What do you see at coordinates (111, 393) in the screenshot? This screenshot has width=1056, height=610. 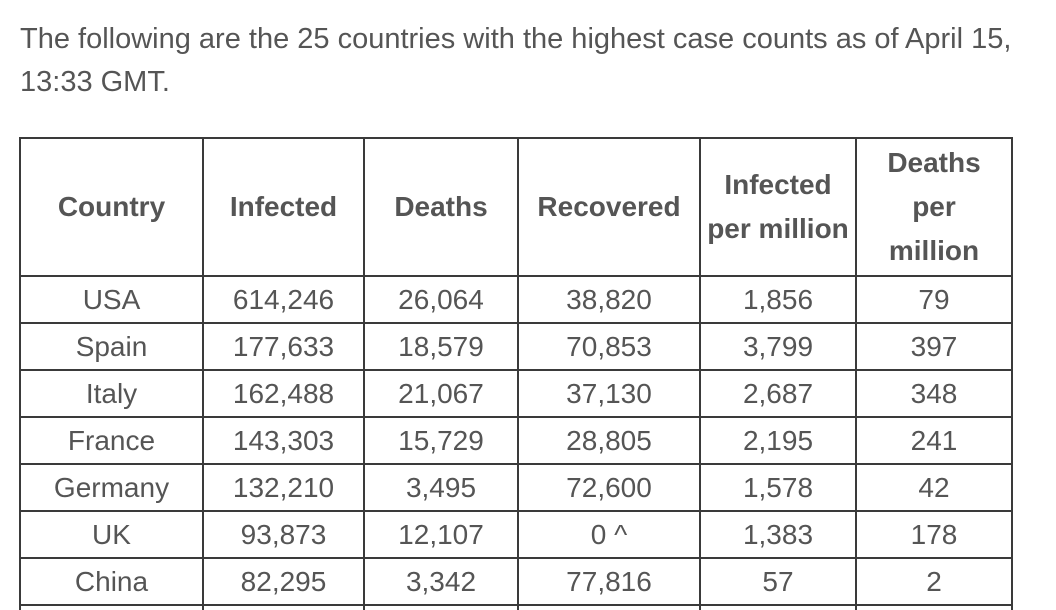 I see `cell-country: Italy` at bounding box center [111, 393].